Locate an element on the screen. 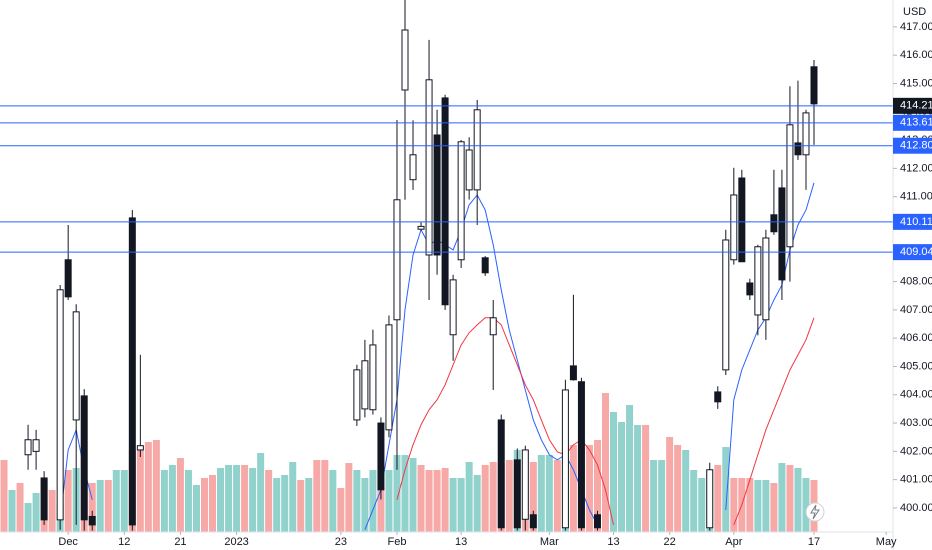 The image size is (932, 550). x-tick-label: Feb is located at coordinates (396, 542).